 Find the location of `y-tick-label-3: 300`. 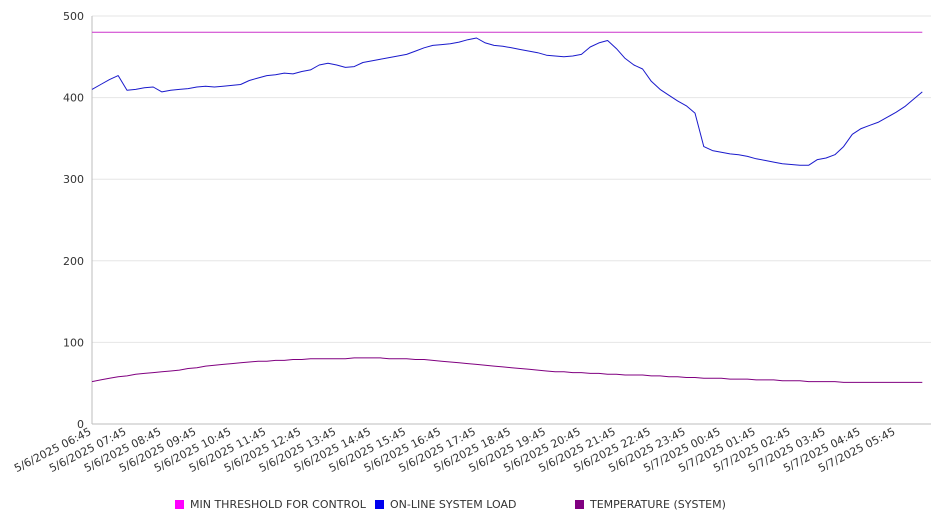

y-tick-label-3: 300 is located at coordinates (73, 179).